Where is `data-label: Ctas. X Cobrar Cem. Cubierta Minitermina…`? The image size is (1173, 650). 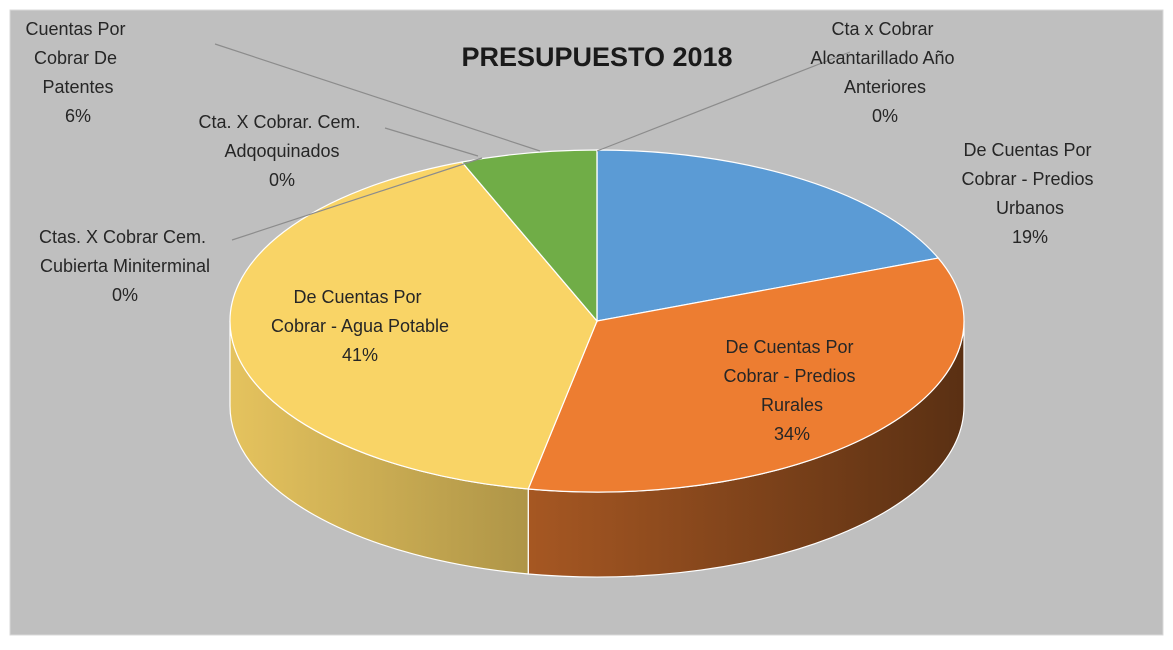
data-label: Ctas. X Cobrar Cem. Cubierta Minitermina… is located at coordinates (125, 251).